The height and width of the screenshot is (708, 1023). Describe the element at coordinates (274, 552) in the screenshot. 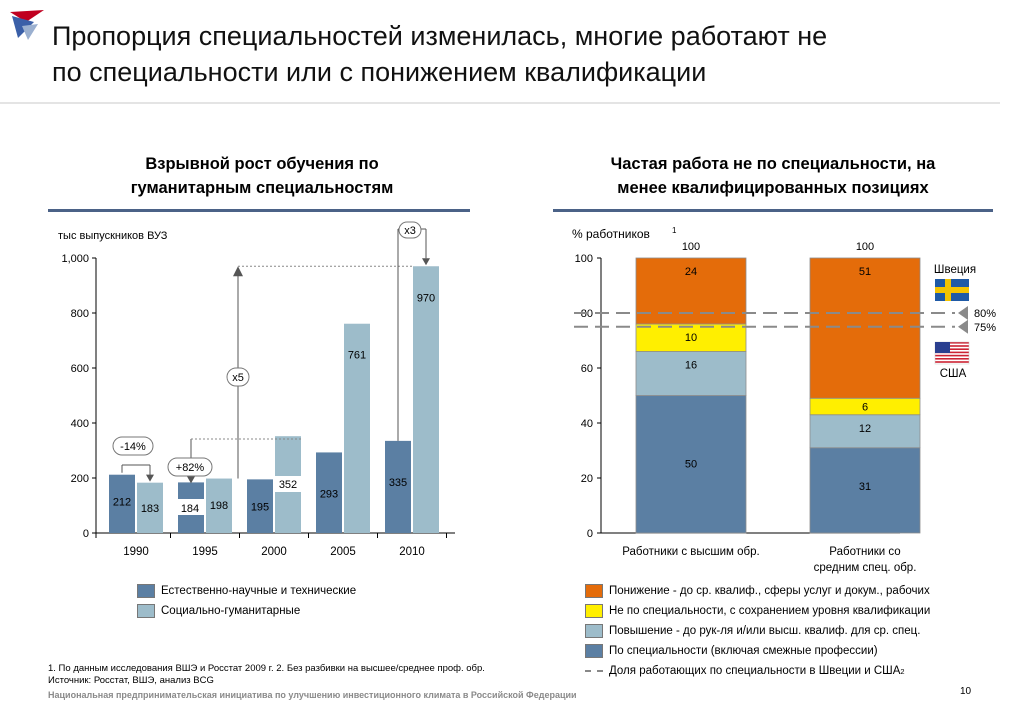

I see `x-tick-label: 2000` at that location.